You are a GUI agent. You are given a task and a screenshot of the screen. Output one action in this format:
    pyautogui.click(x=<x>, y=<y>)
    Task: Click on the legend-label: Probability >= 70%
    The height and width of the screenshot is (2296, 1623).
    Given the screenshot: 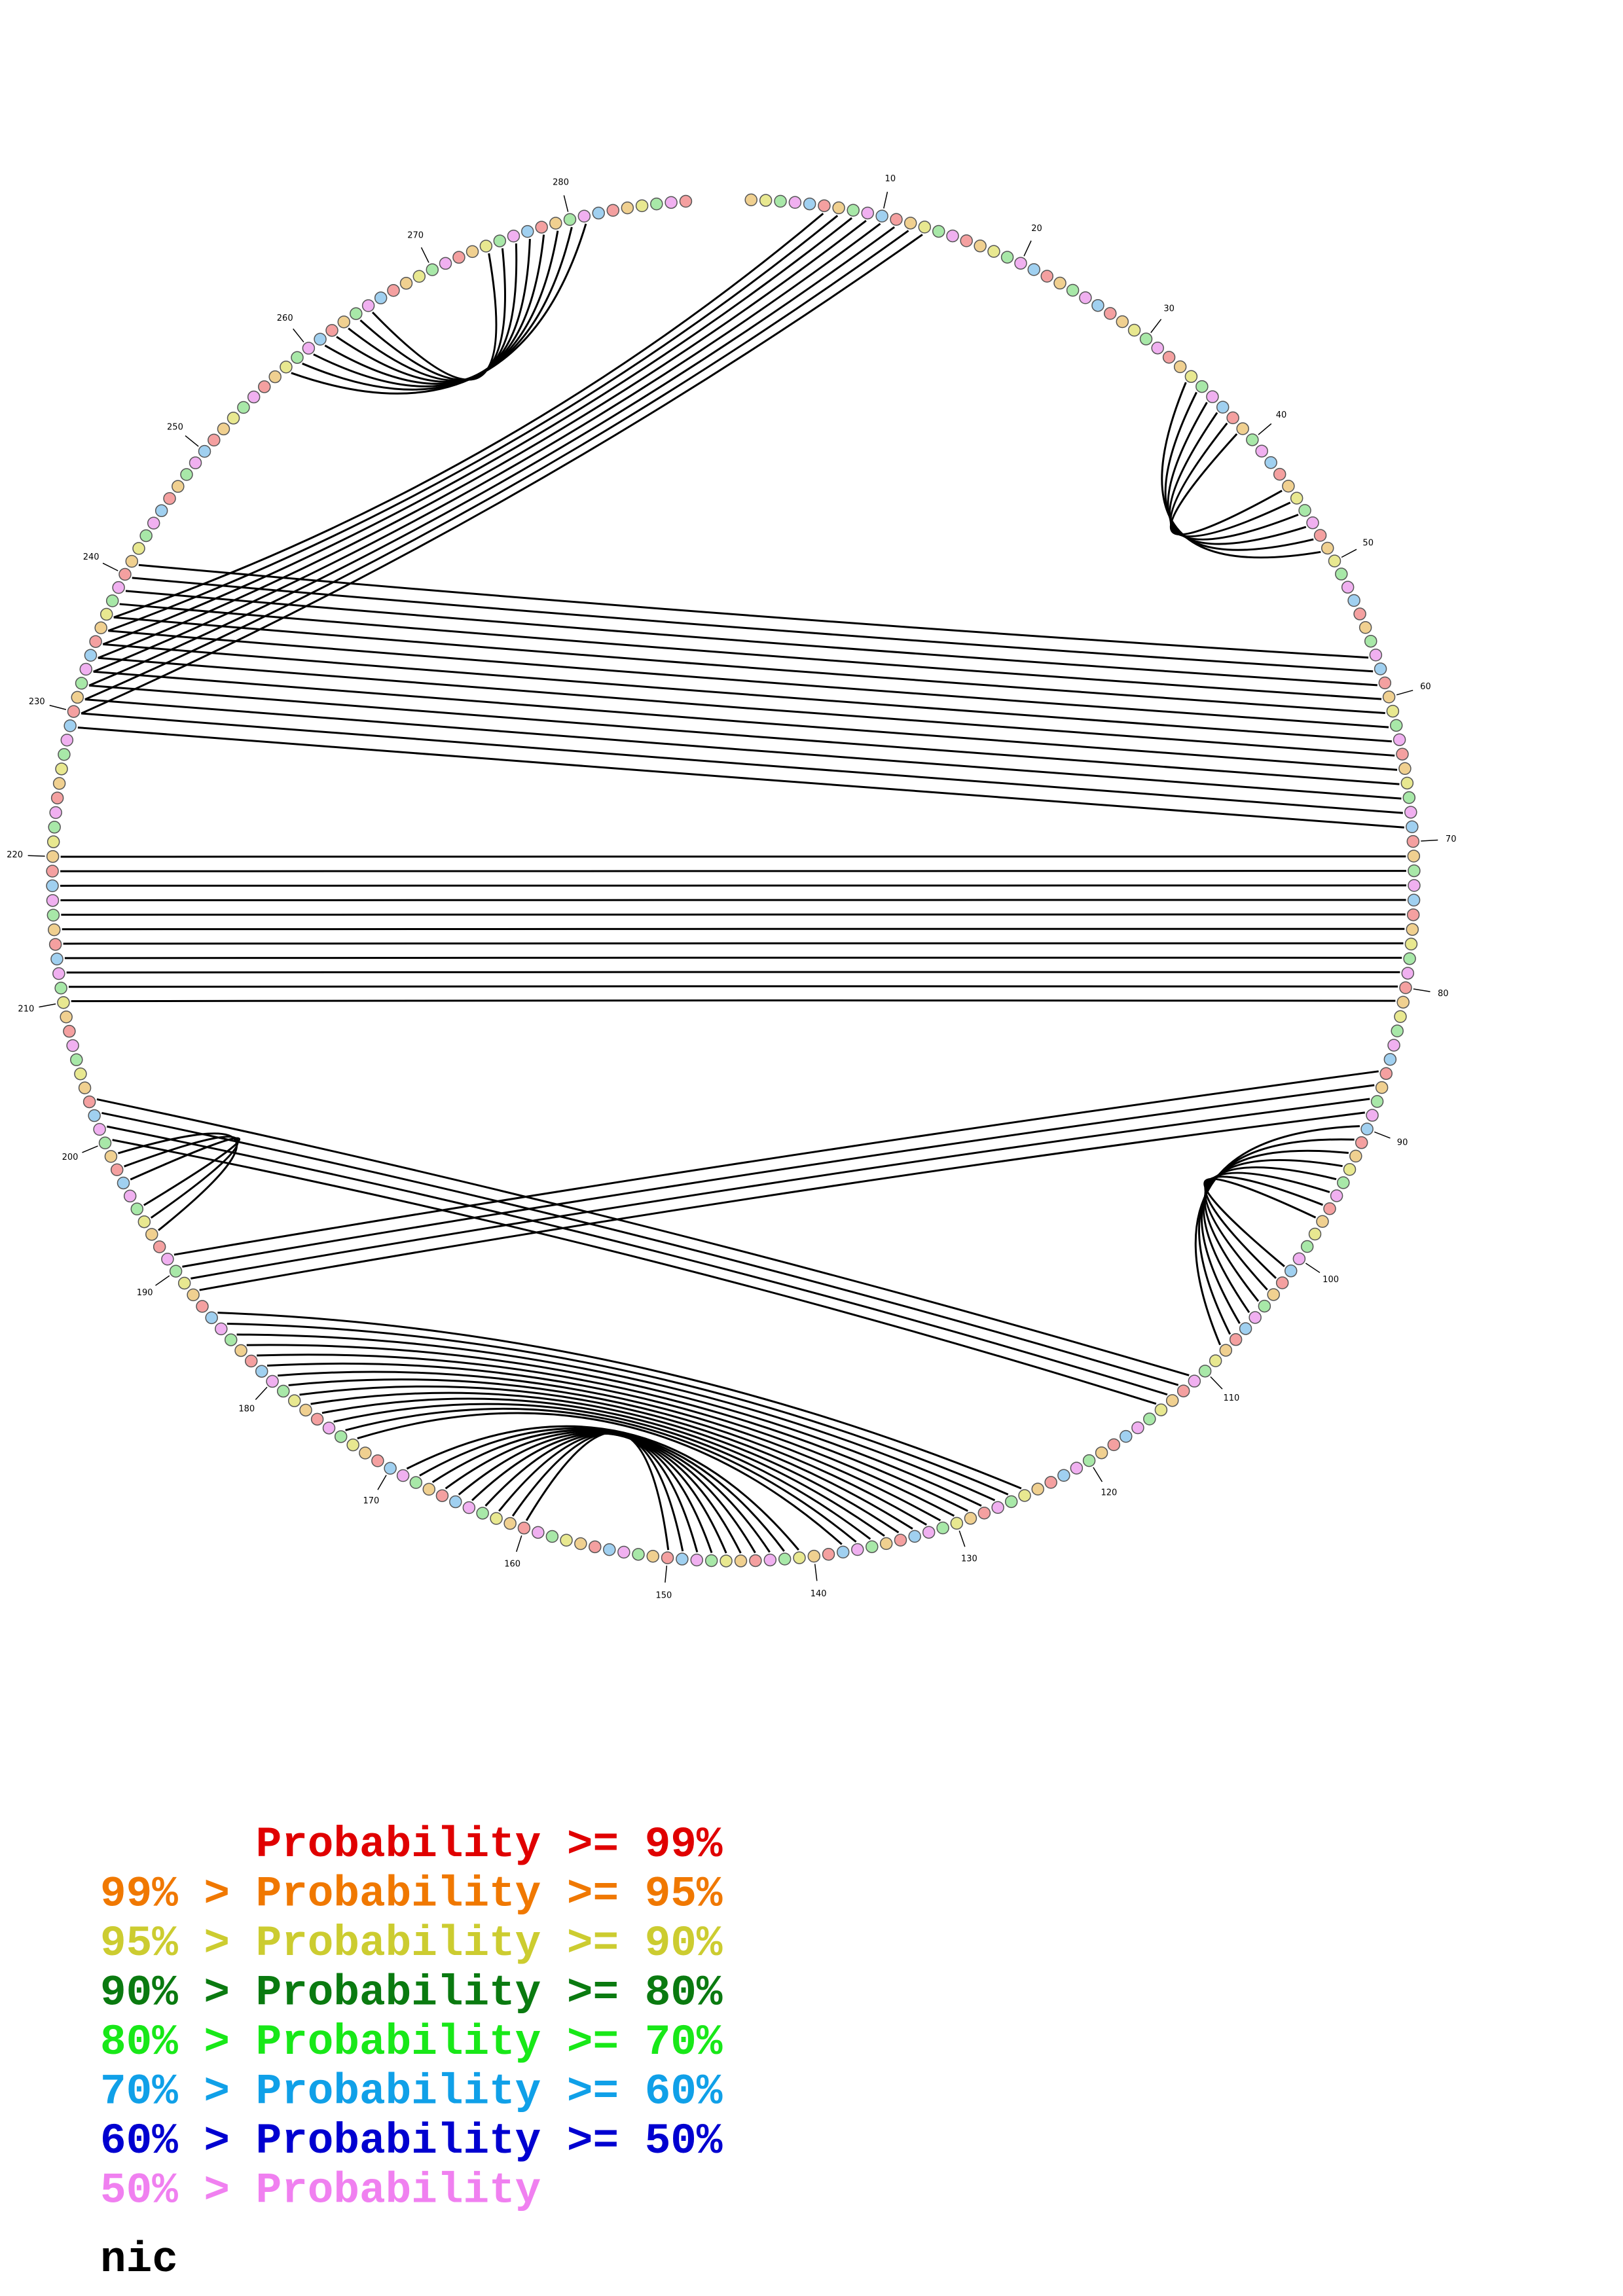 What is the action you would take?
    pyautogui.click(x=489, y=2042)
    